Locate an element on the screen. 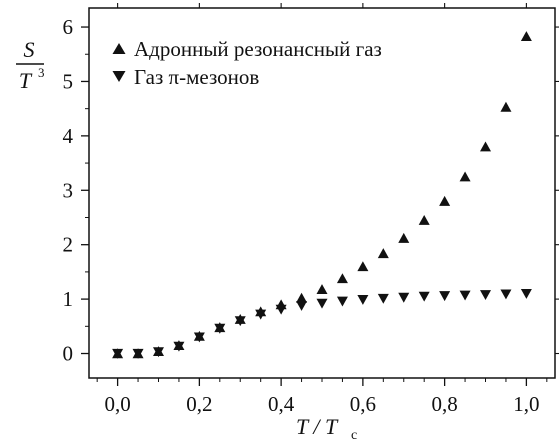 Image resolution: width=559 pixels, height=441 pixels. x-tick-label: 0,8 is located at coordinates (445, 404).